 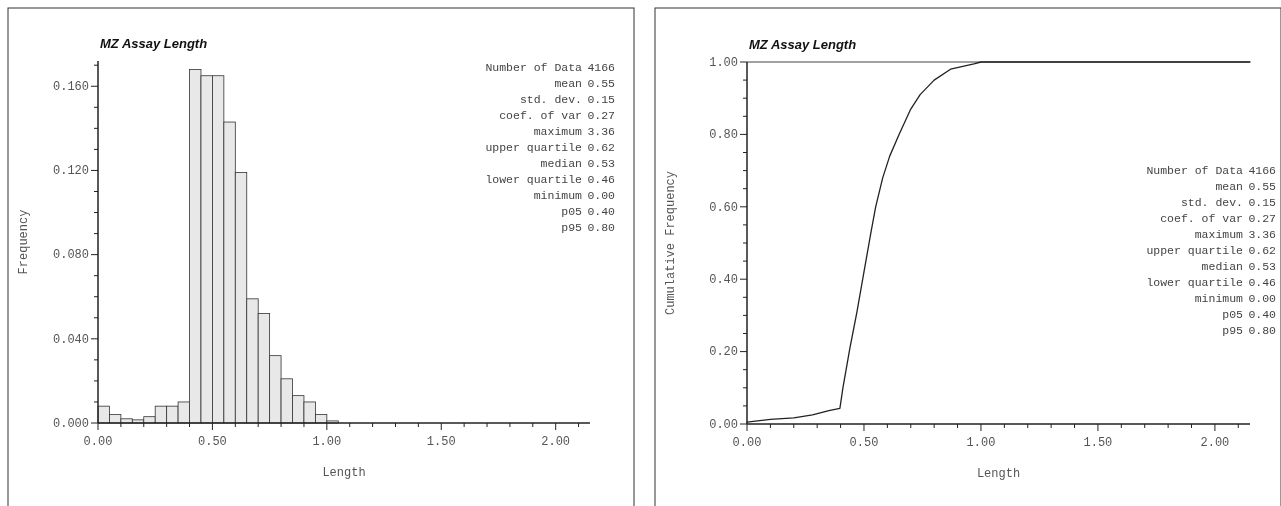 What do you see at coordinates (723, 207) in the screenshot?
I see `y-tick-label: 0.60` at bounding box center [723, 207].